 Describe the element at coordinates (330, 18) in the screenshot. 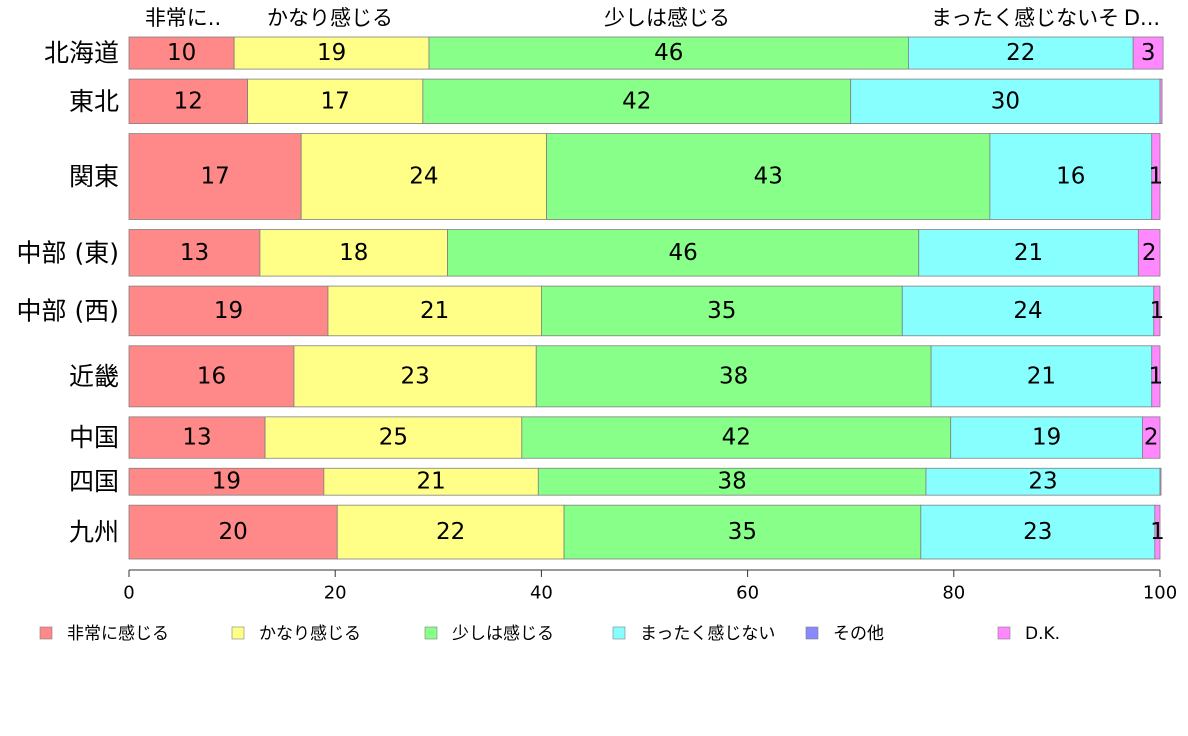

I see `top-label: かなり感じる` at that location.